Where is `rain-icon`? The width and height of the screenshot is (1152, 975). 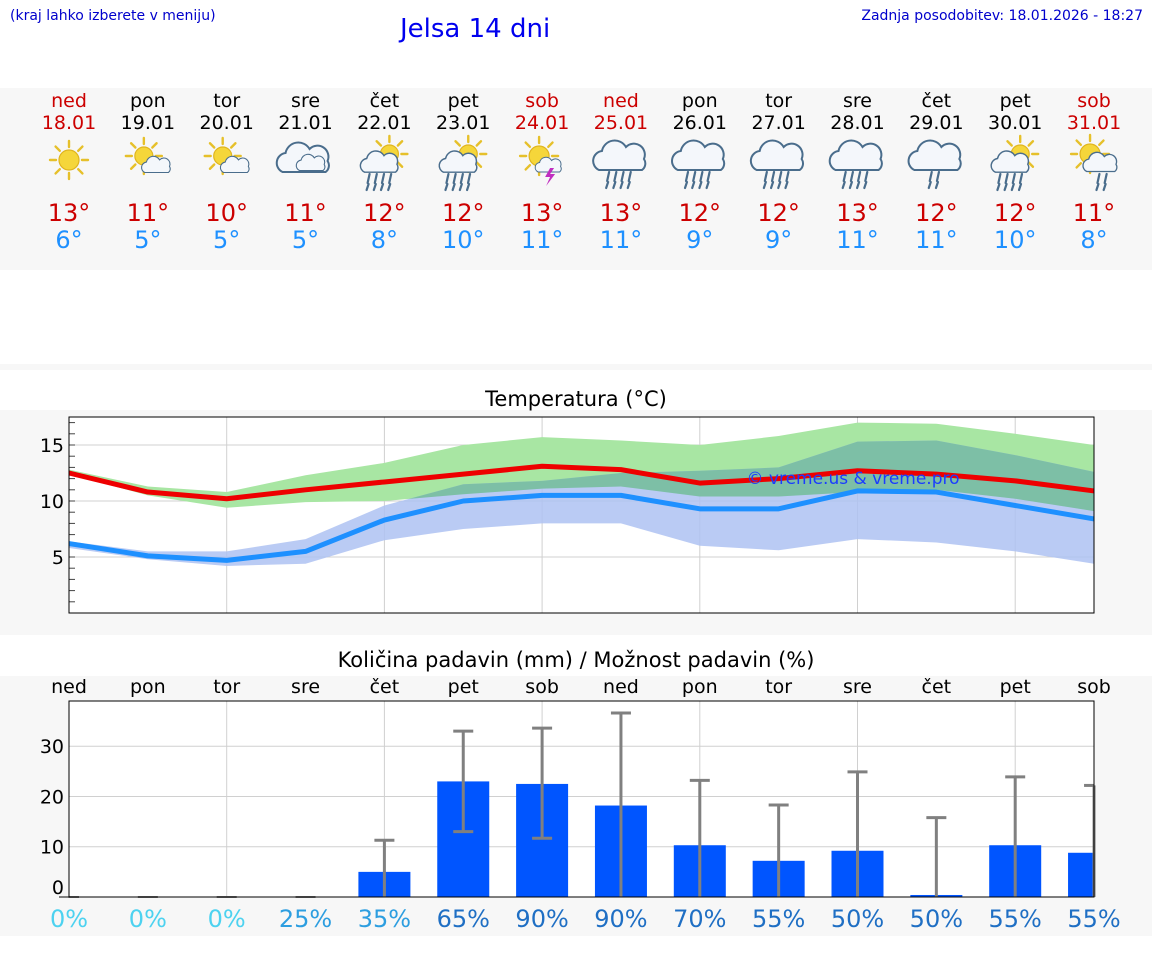
rain-icon is located at coordinates (698, 164).